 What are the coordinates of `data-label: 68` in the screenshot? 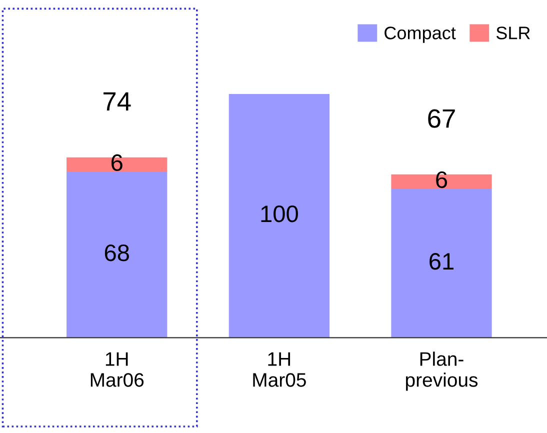 It's located at (116, 253).